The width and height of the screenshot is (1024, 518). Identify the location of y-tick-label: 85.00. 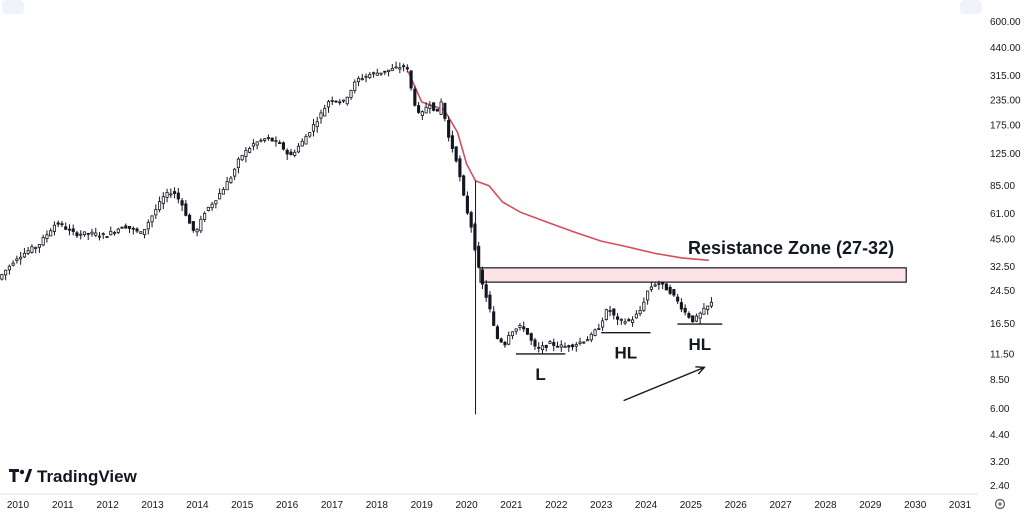
(1002, 186).